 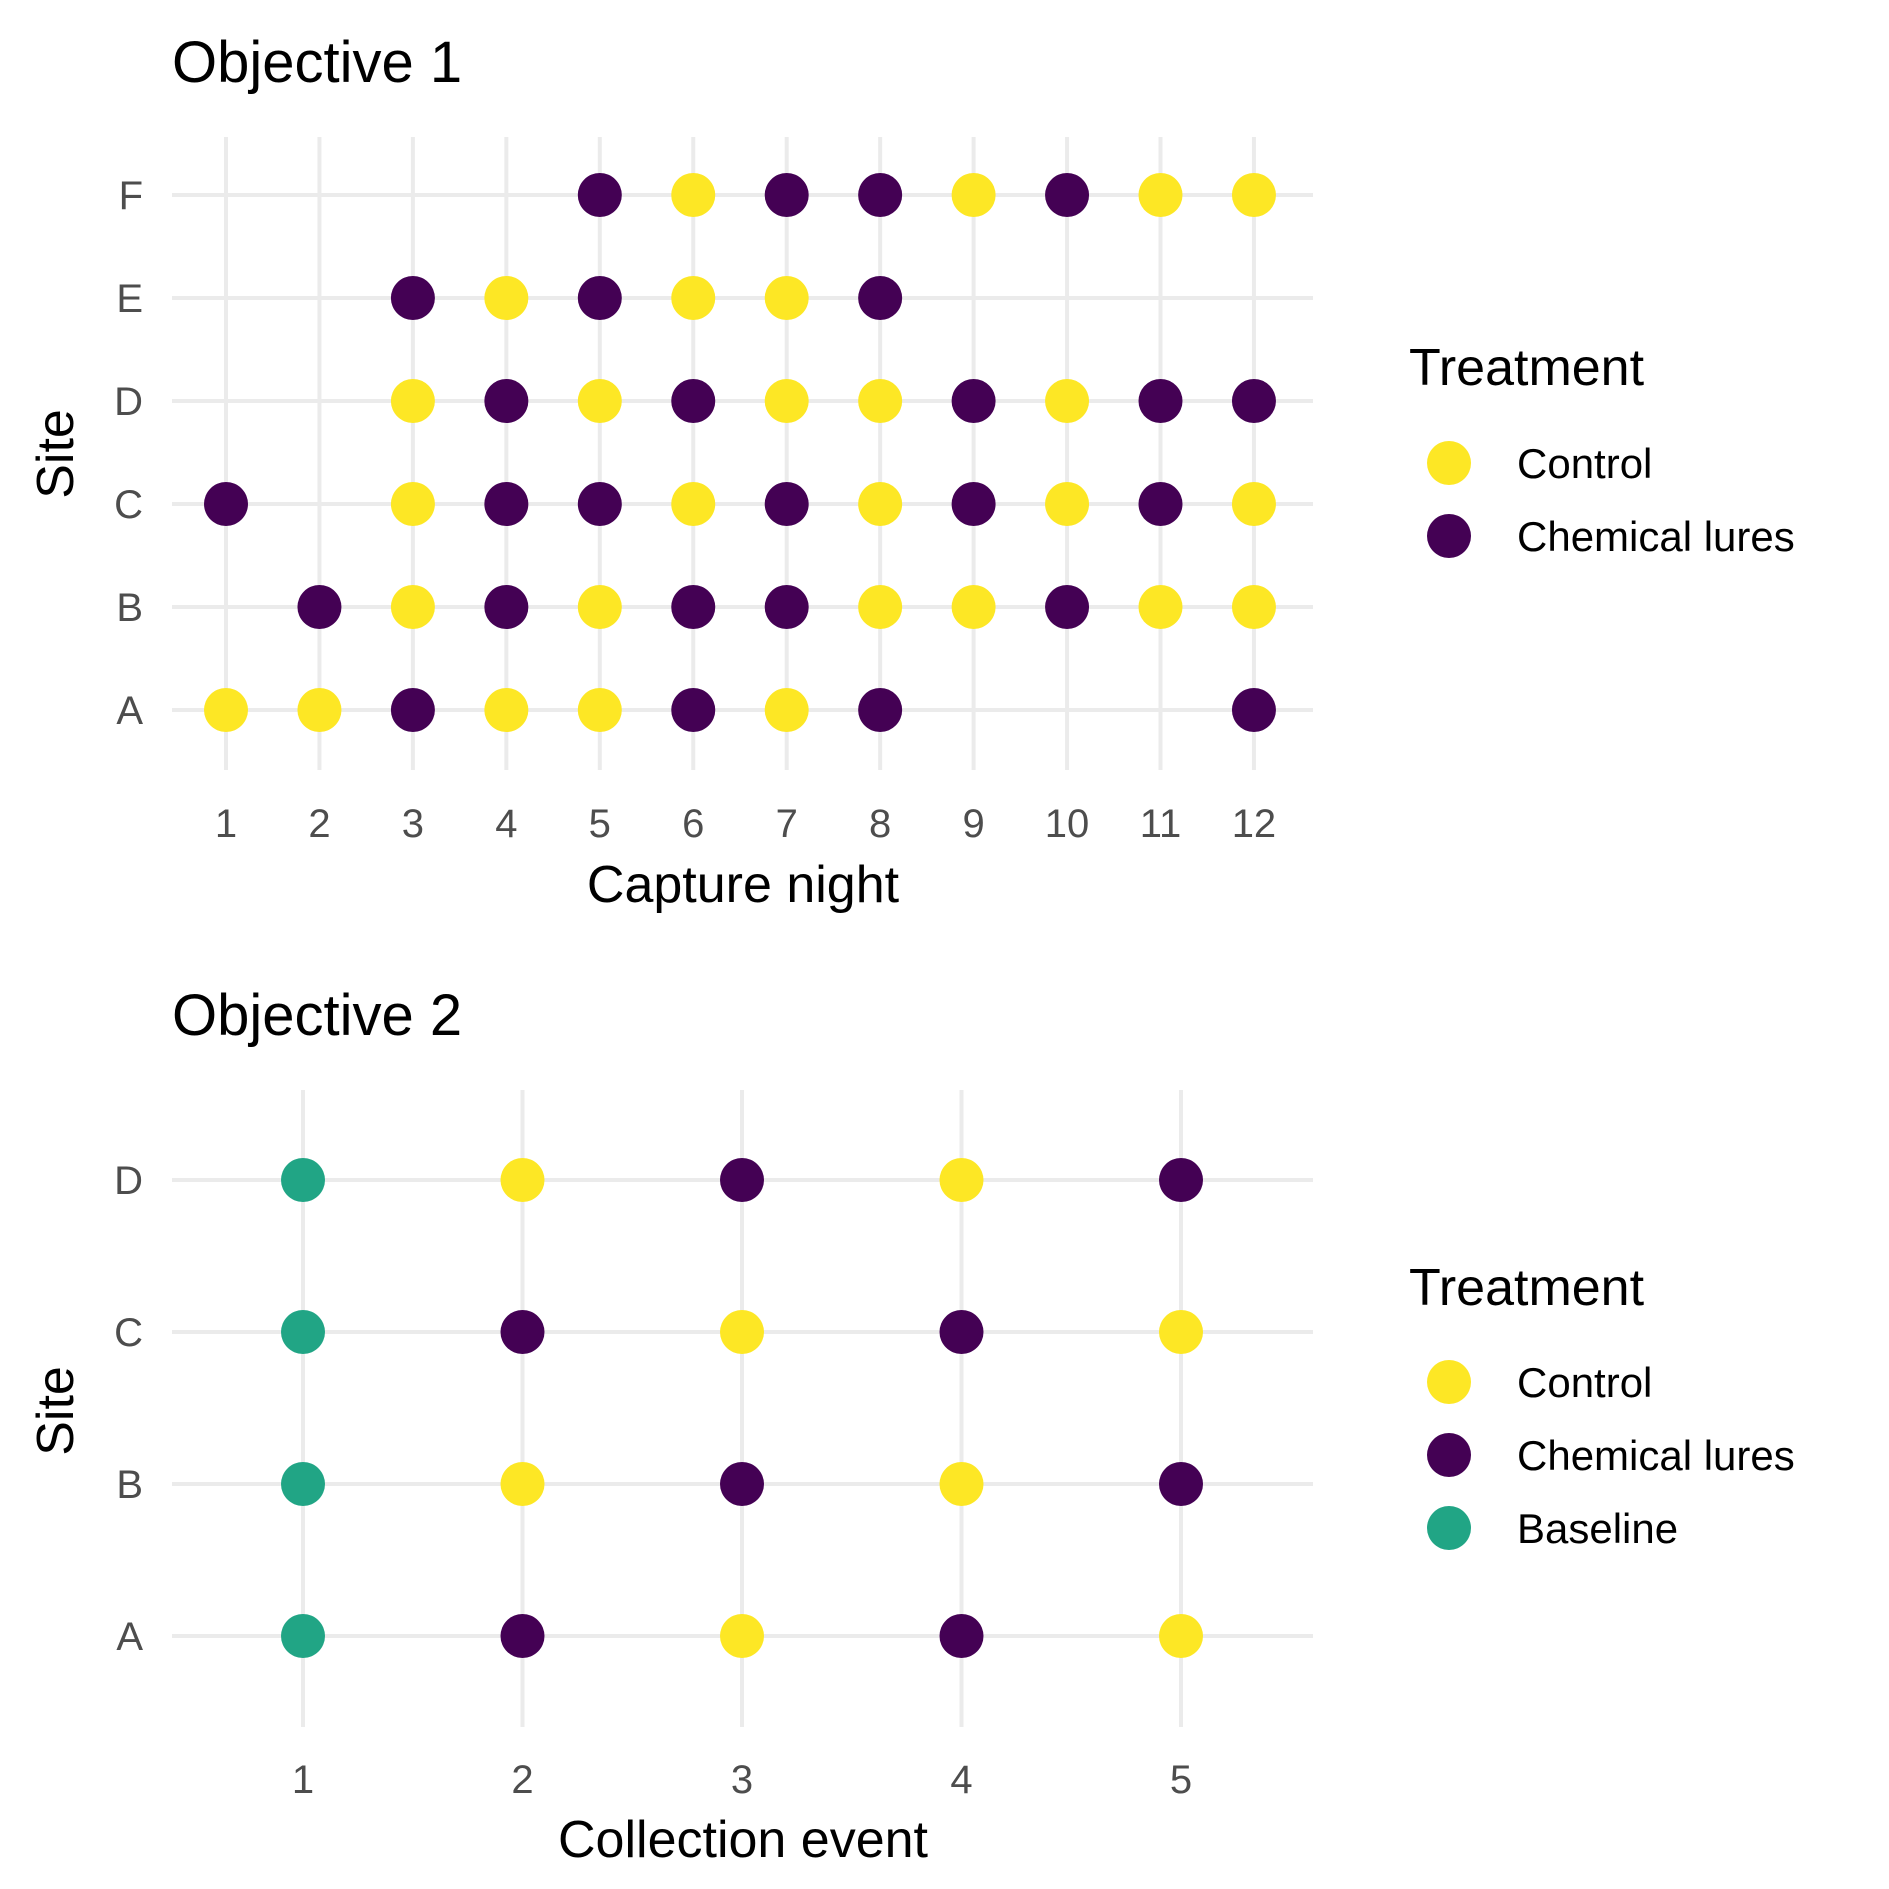 What do you see at coordinates (743, 885) in the screenshot?
I see `x-axis-title: Capture night` at bounding box center [743, 885].